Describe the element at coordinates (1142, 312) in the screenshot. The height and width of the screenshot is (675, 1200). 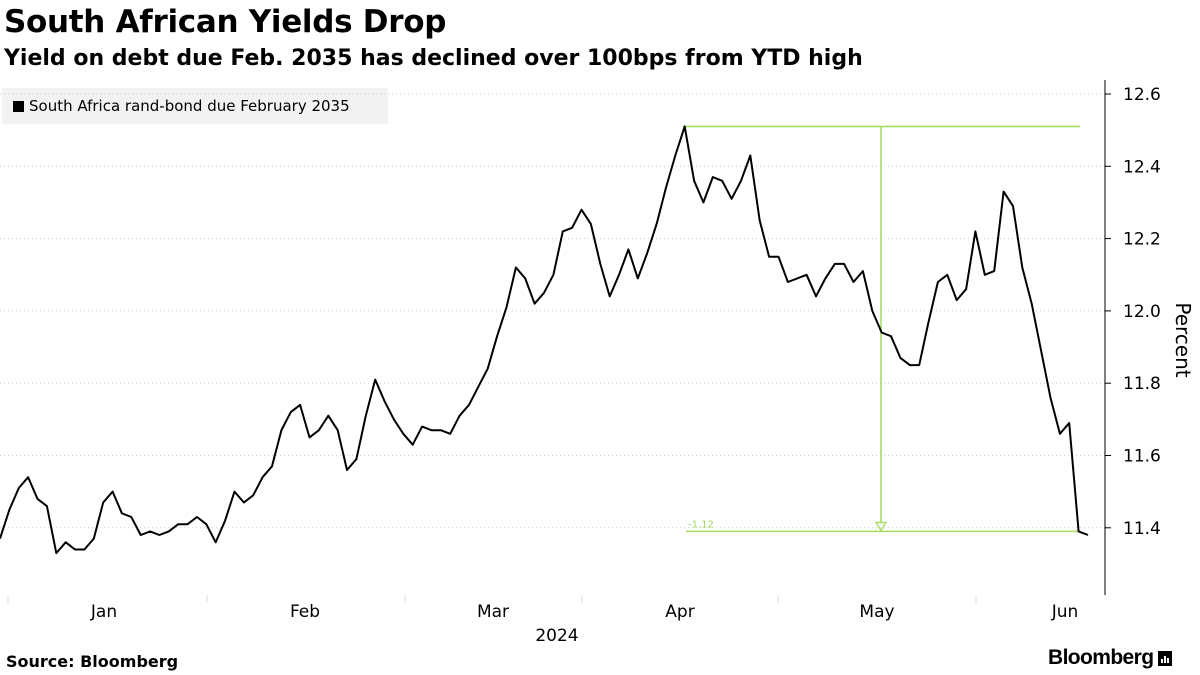
I see `y-tick-label: 12.0` at that location.